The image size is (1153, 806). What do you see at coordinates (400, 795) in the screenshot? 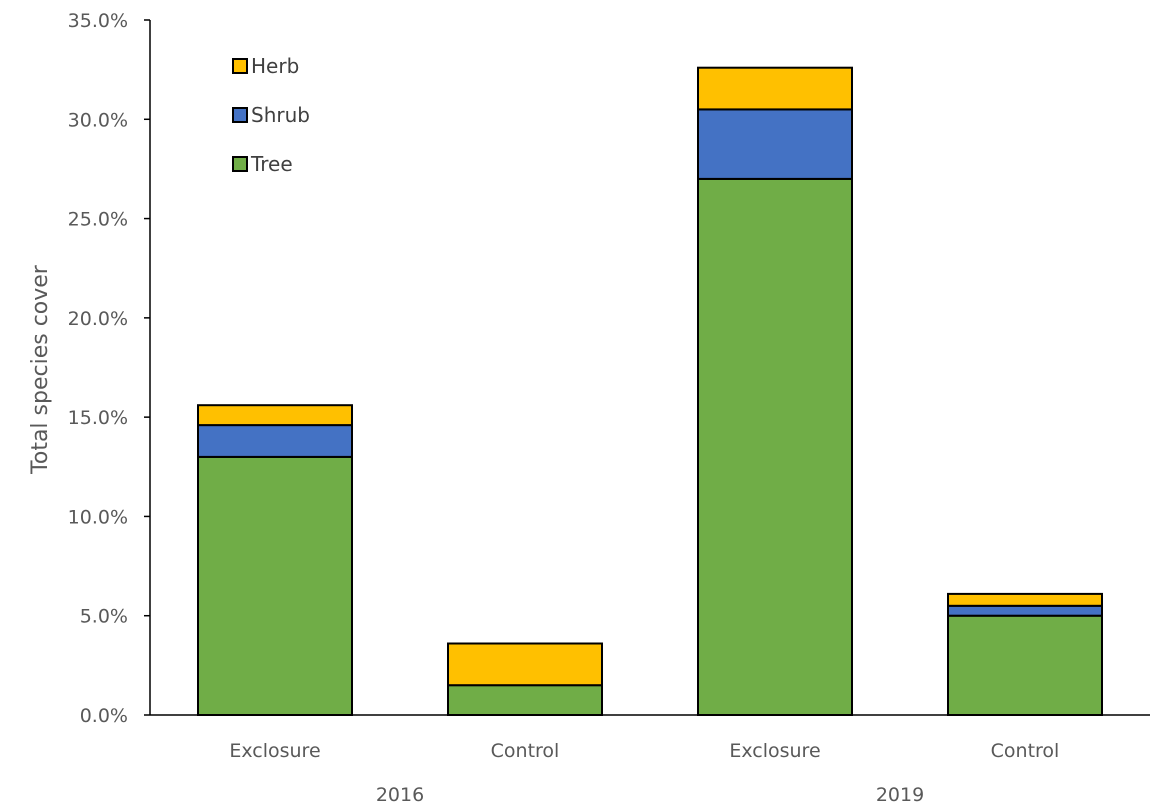
I see `x-group-label: 2016` at bounding box center [400, 795].